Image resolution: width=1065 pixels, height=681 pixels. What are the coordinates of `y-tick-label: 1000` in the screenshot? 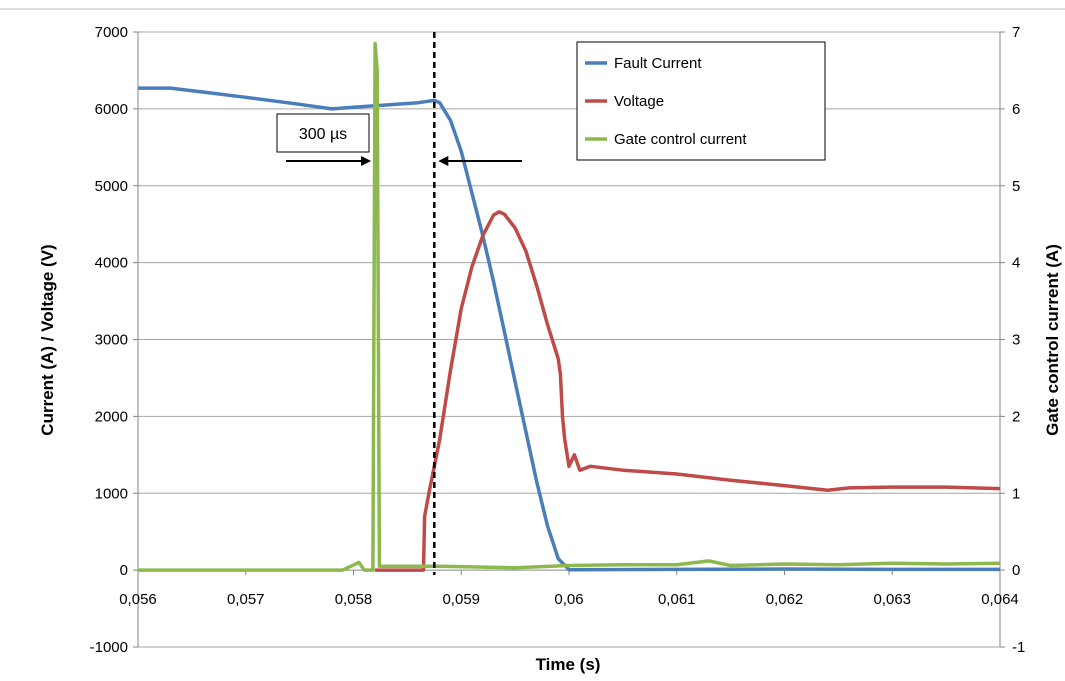 It's located at (111, 493).